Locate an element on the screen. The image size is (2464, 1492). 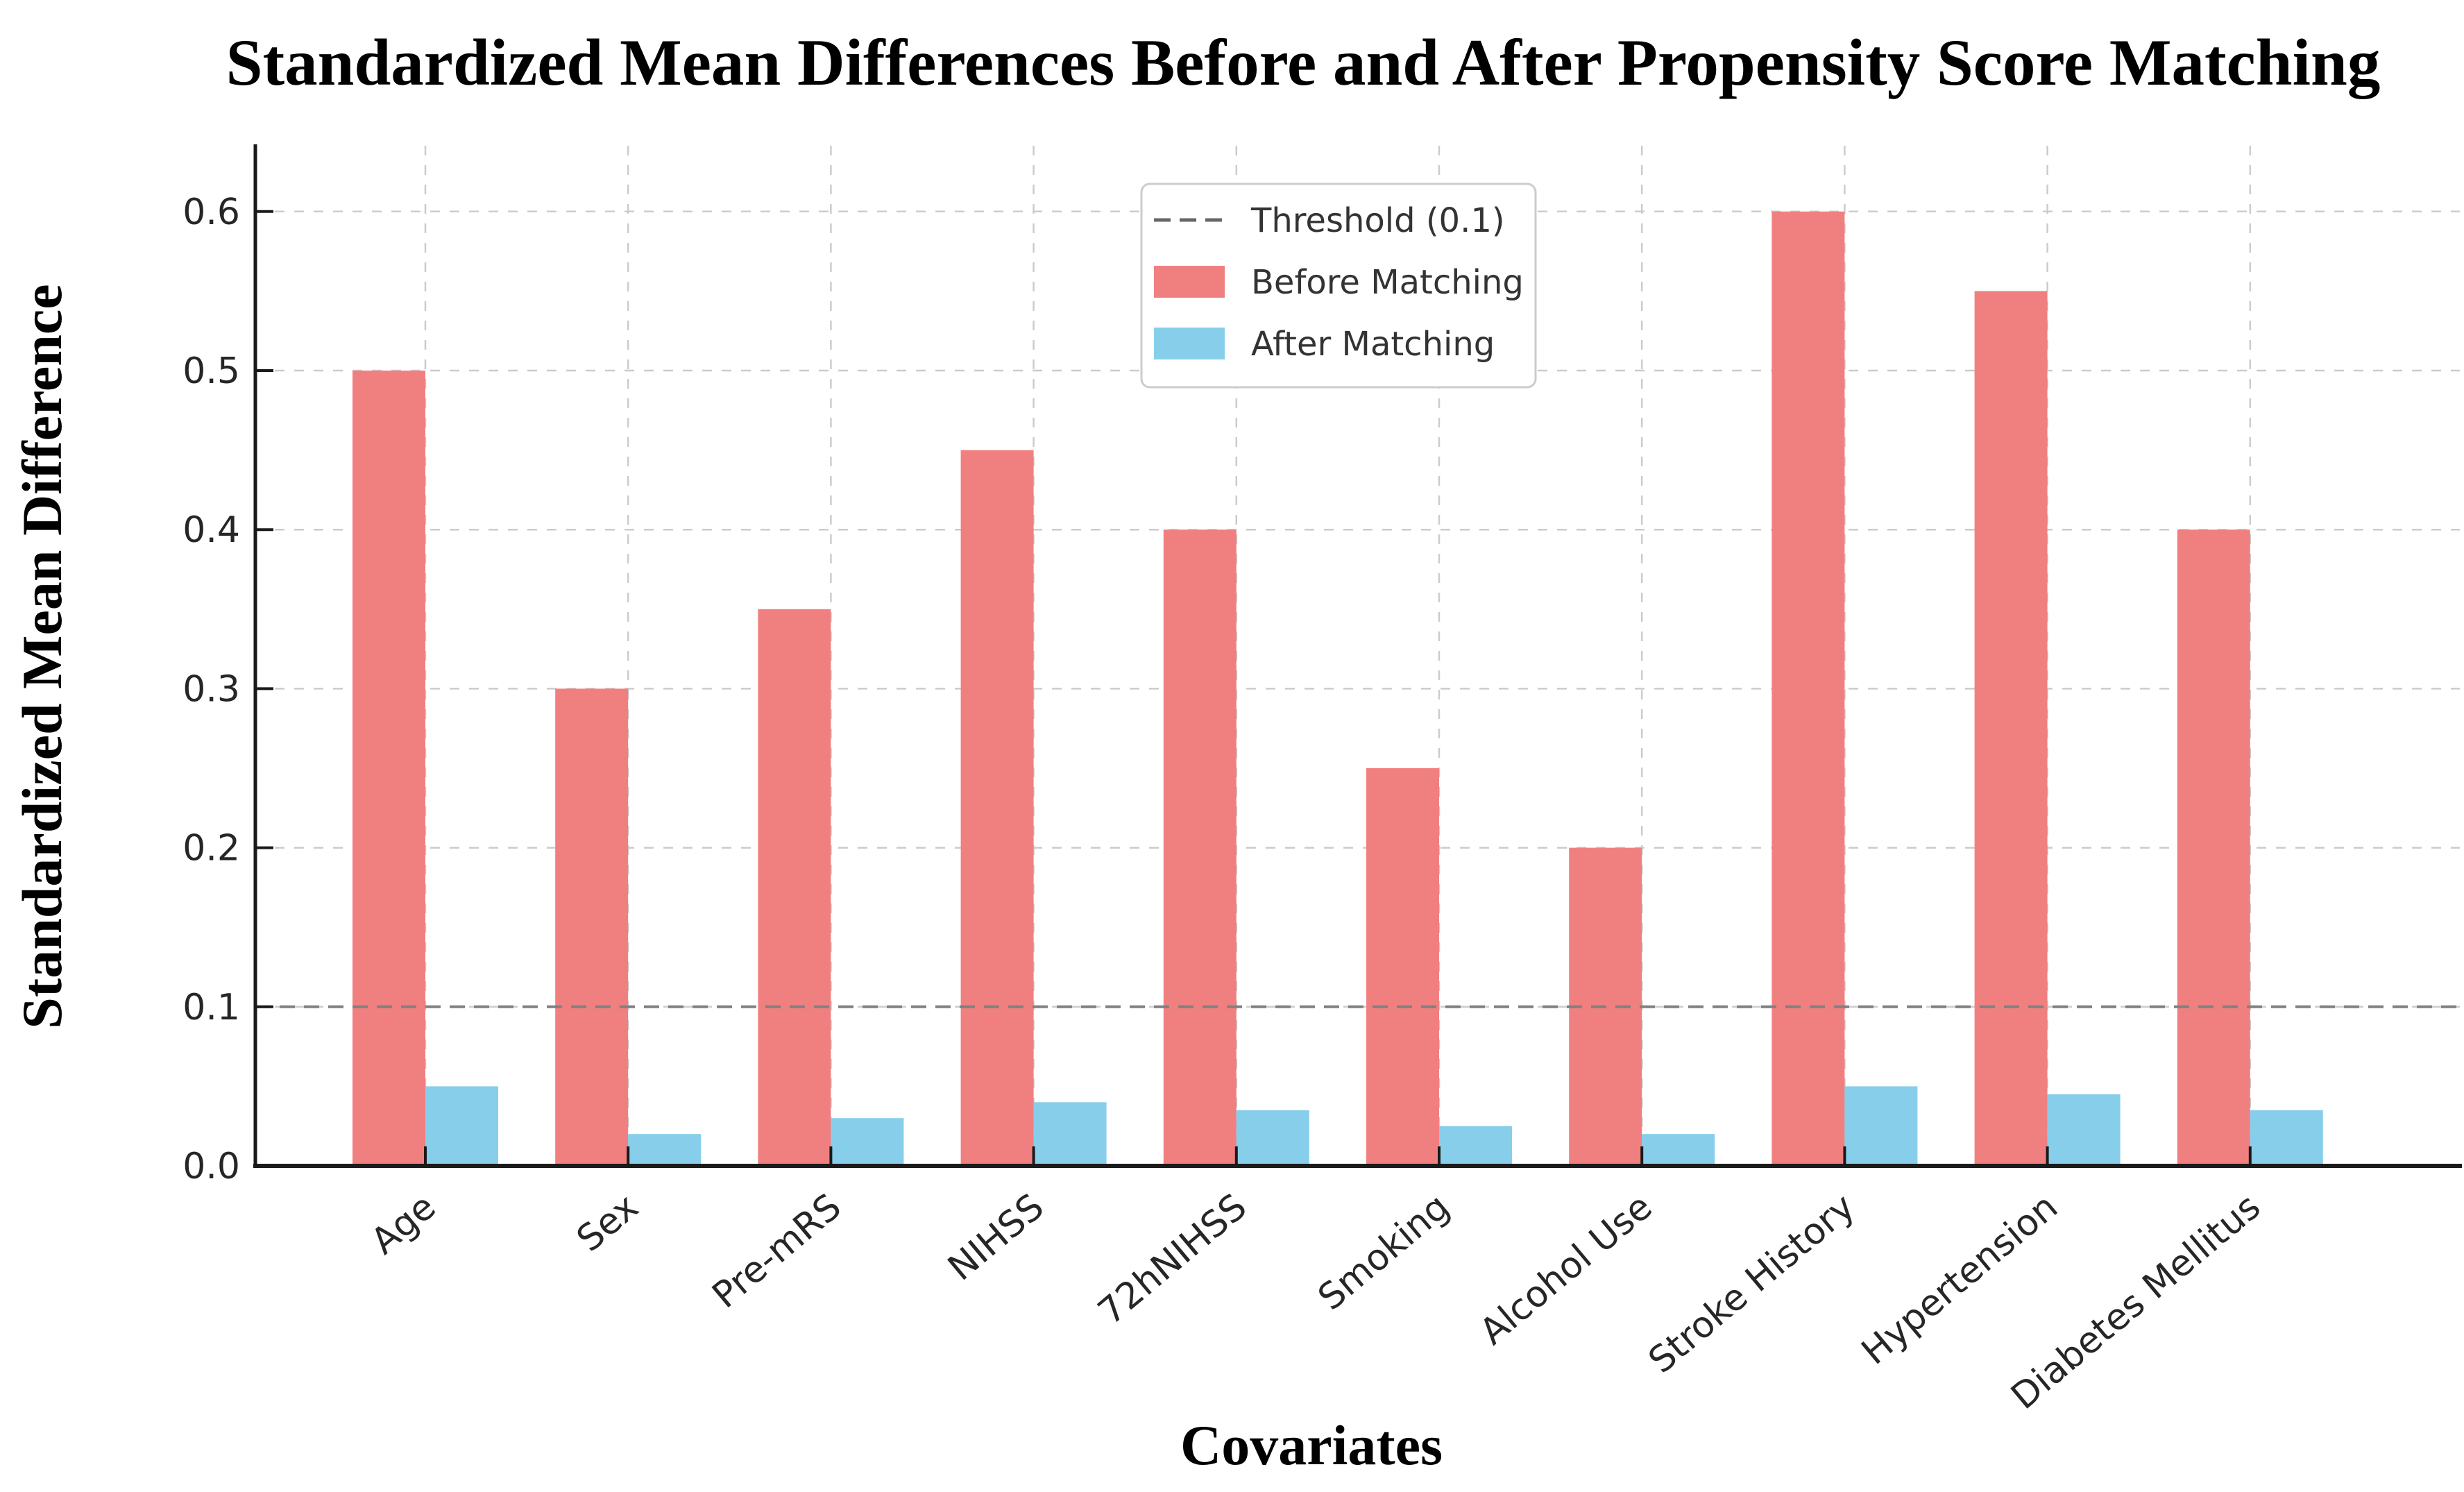
bar-after-alcohol-use is located at coordinates (1678, 1150).